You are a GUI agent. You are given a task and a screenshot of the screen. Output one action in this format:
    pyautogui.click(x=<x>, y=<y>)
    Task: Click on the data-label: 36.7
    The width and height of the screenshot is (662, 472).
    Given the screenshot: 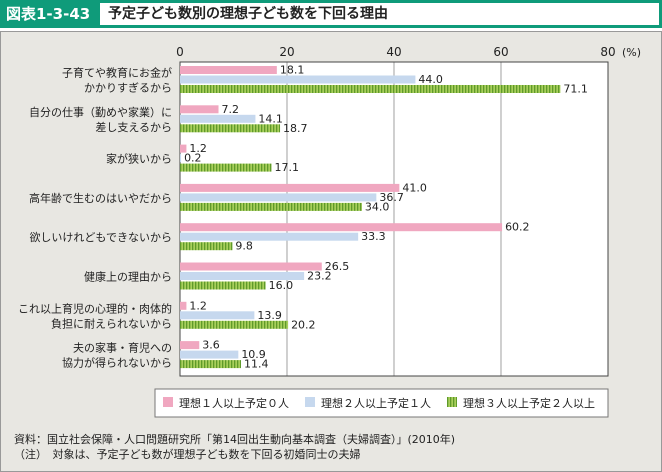 What is the action you would take?
    pyautogui.click(x=391, y=197)
    